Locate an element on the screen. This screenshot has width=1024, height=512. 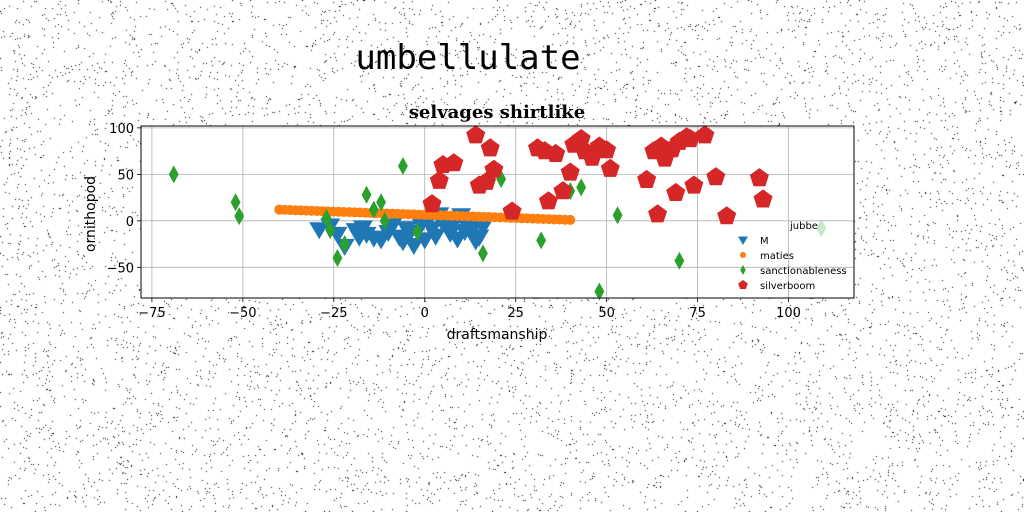
legend-label-maties: maties is located at coordinates (777, 256).